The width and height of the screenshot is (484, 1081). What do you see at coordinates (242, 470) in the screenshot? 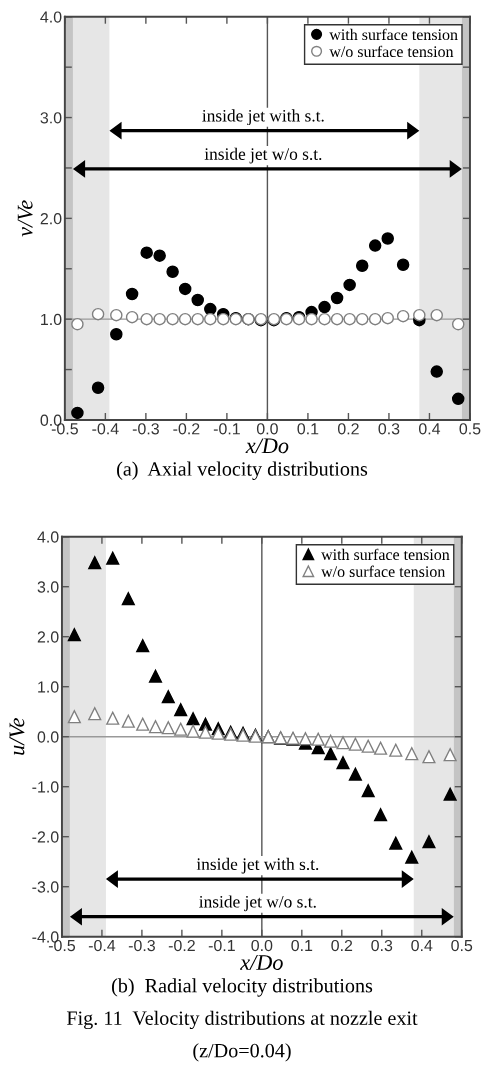
I see `text: (a) Axial velocity distributions` at bounding box center [242, 470].